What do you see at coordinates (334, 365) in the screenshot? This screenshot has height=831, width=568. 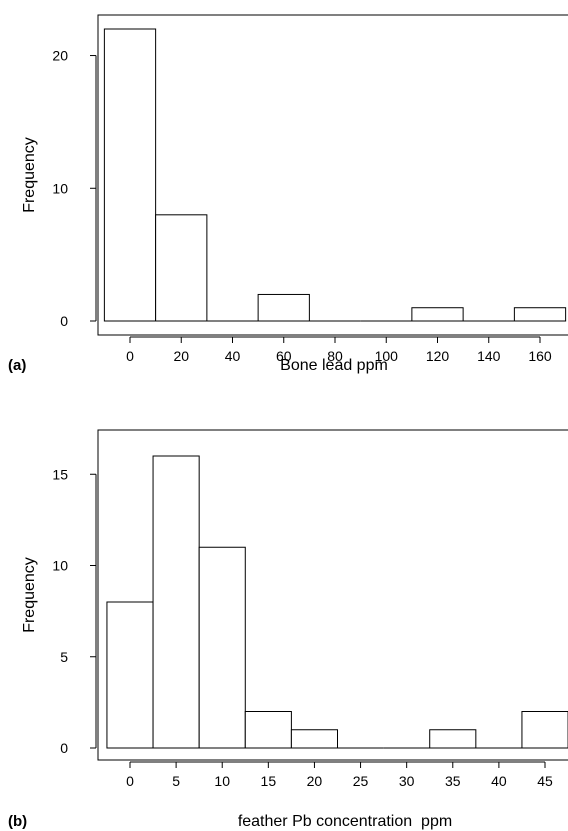 I see `x-axis-title: Bone lead ppm` at bounding box center [334, 365].